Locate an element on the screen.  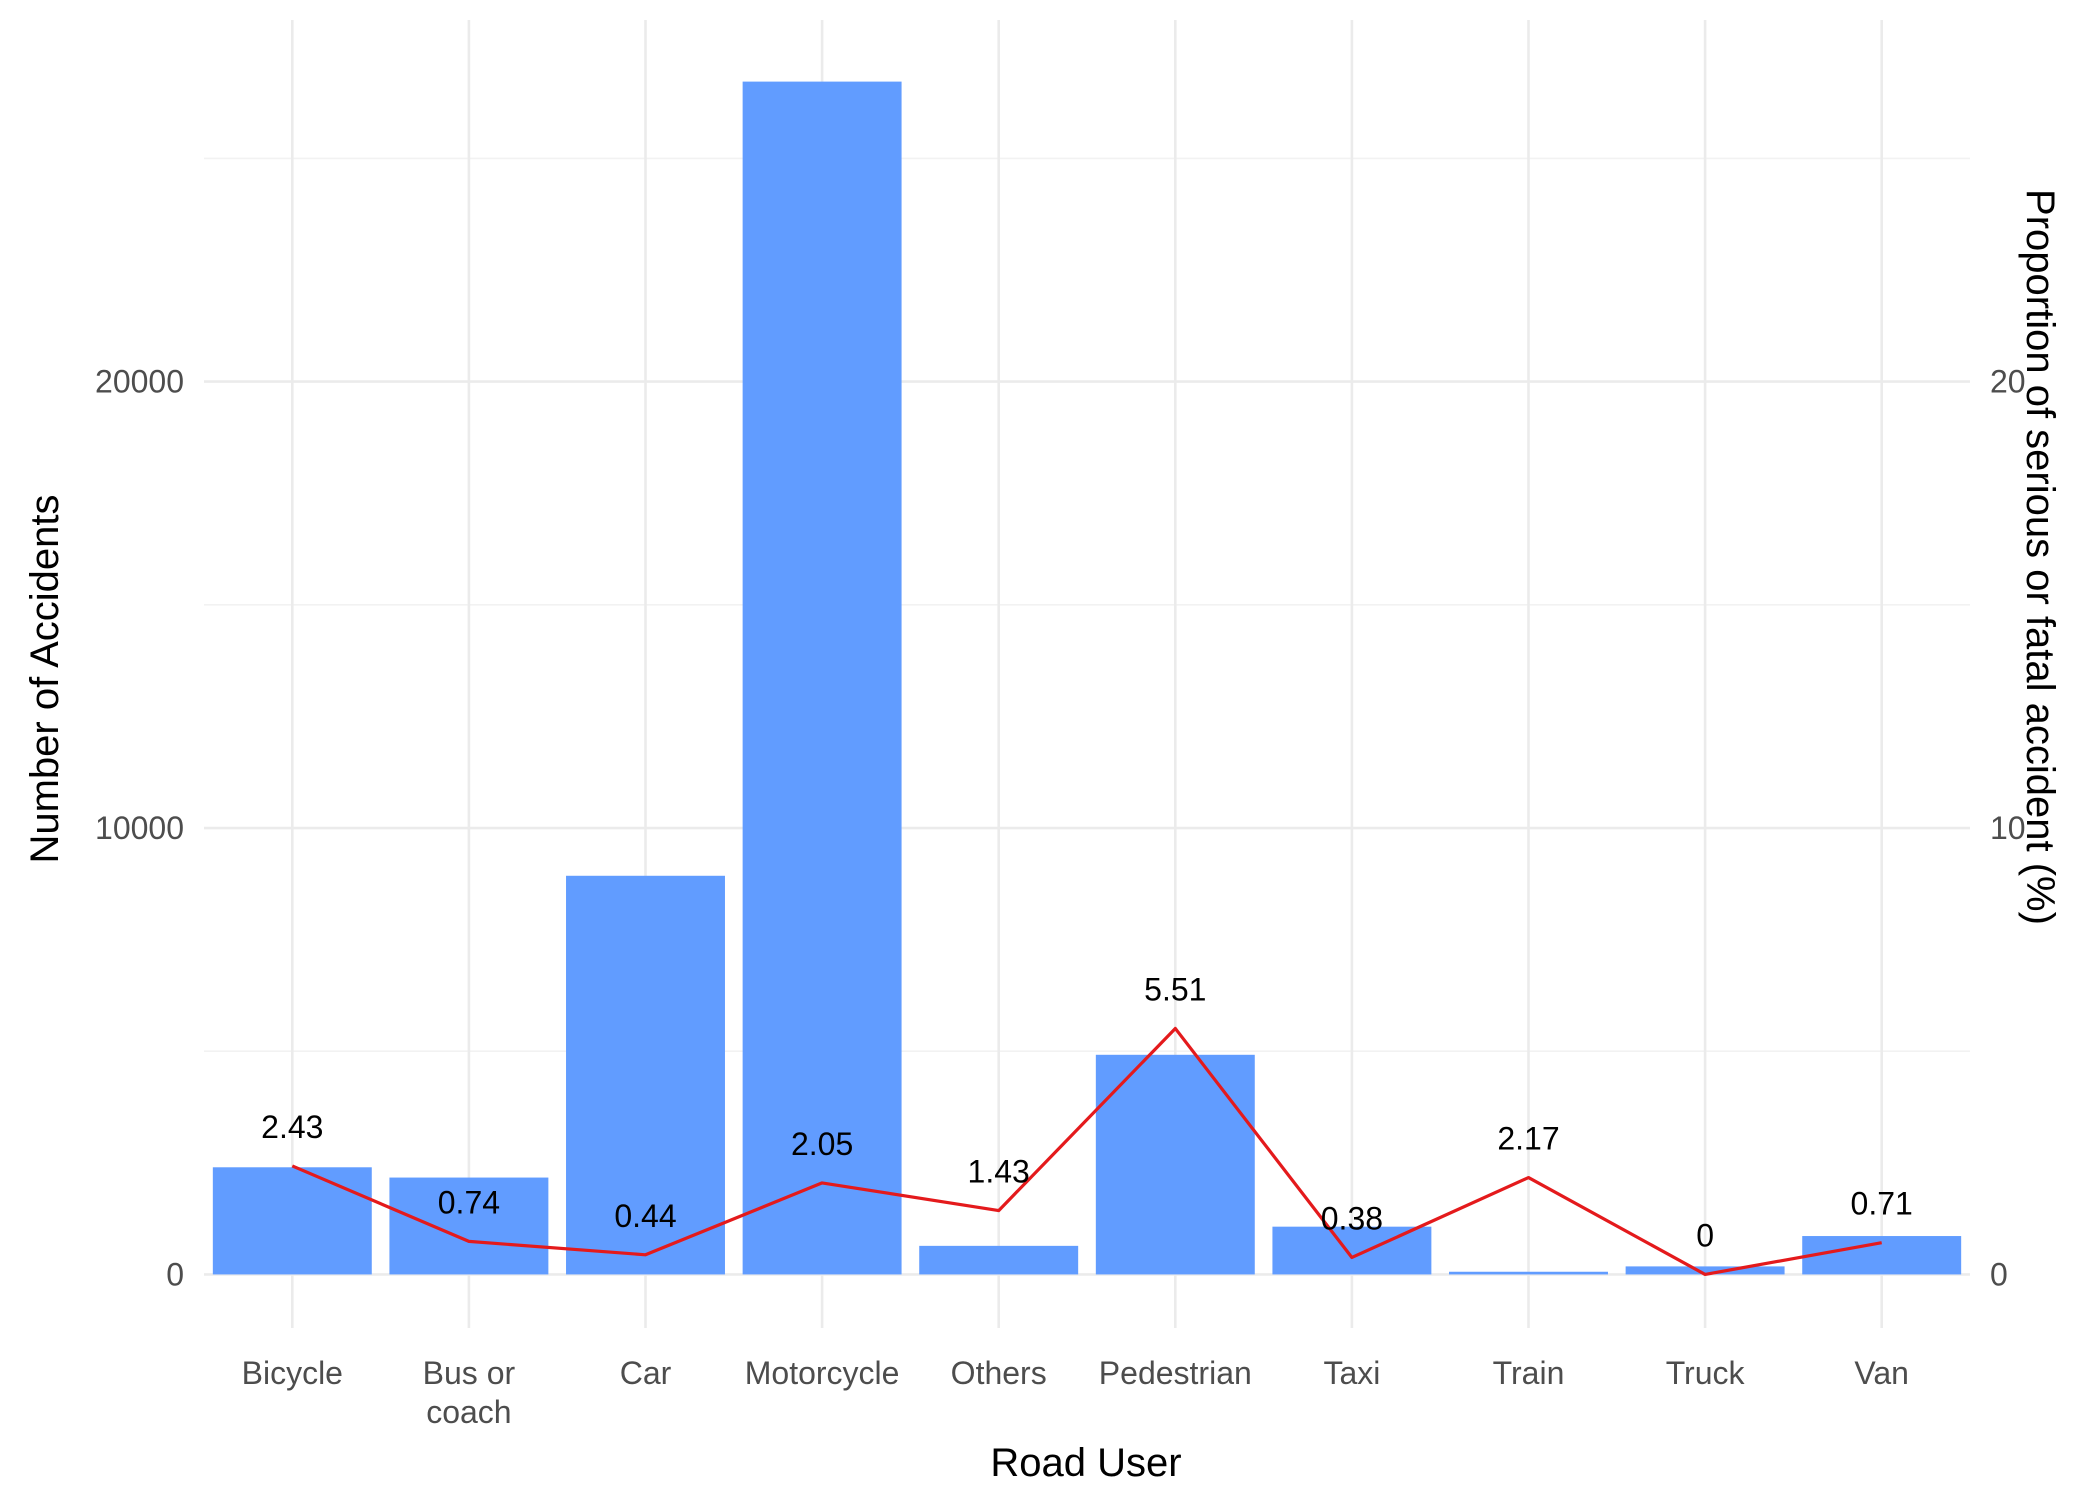
x-tick-label: Train is located at coordinates (1529, 1373).